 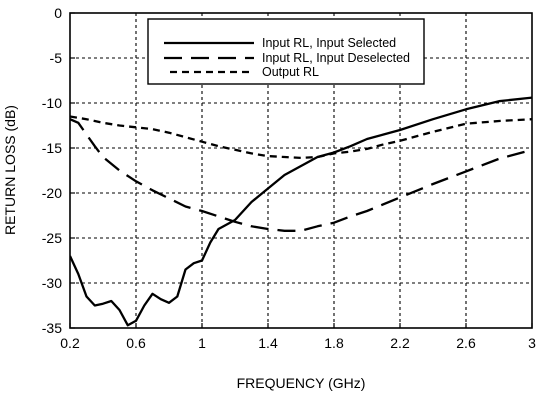 I want to click on x-tick-label: 1, so click(x=202, y=343).